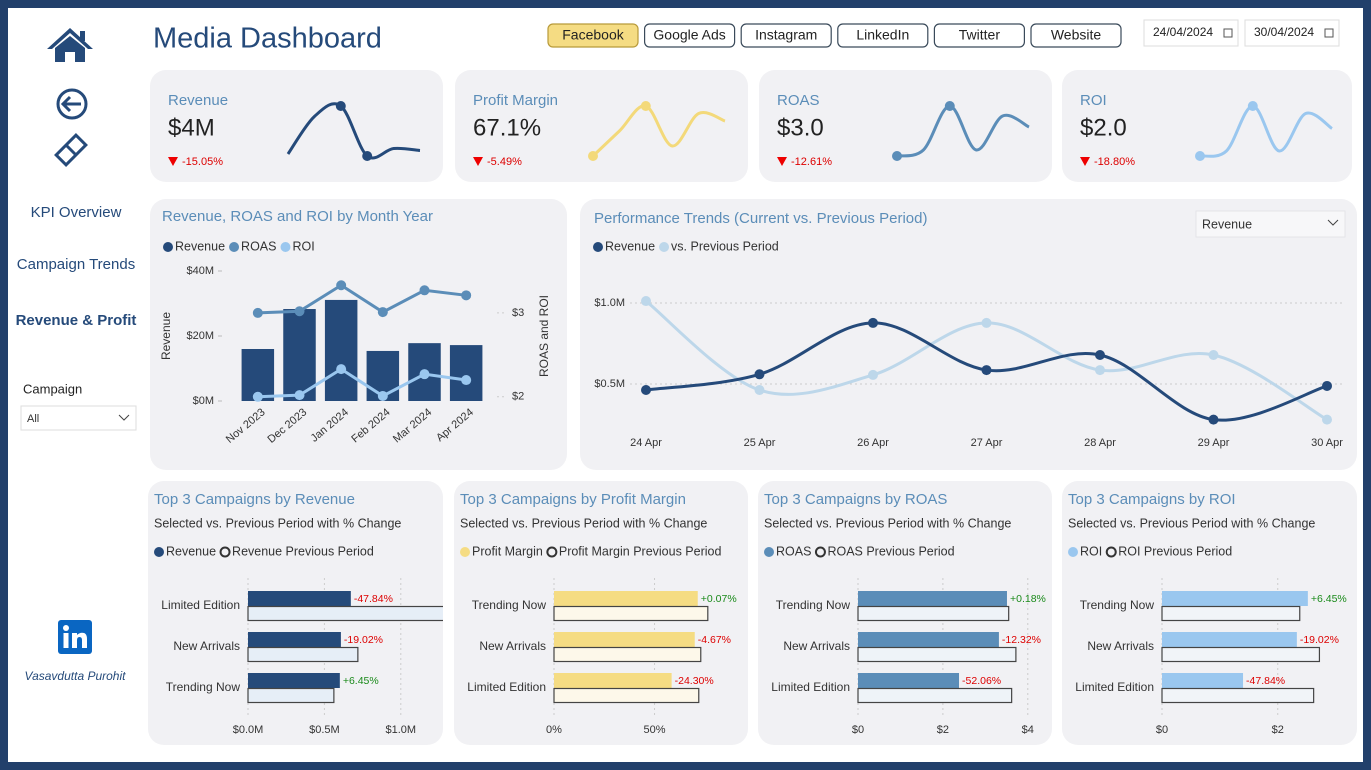  I want to click on channel-button: Twitter, so click(979, 35).